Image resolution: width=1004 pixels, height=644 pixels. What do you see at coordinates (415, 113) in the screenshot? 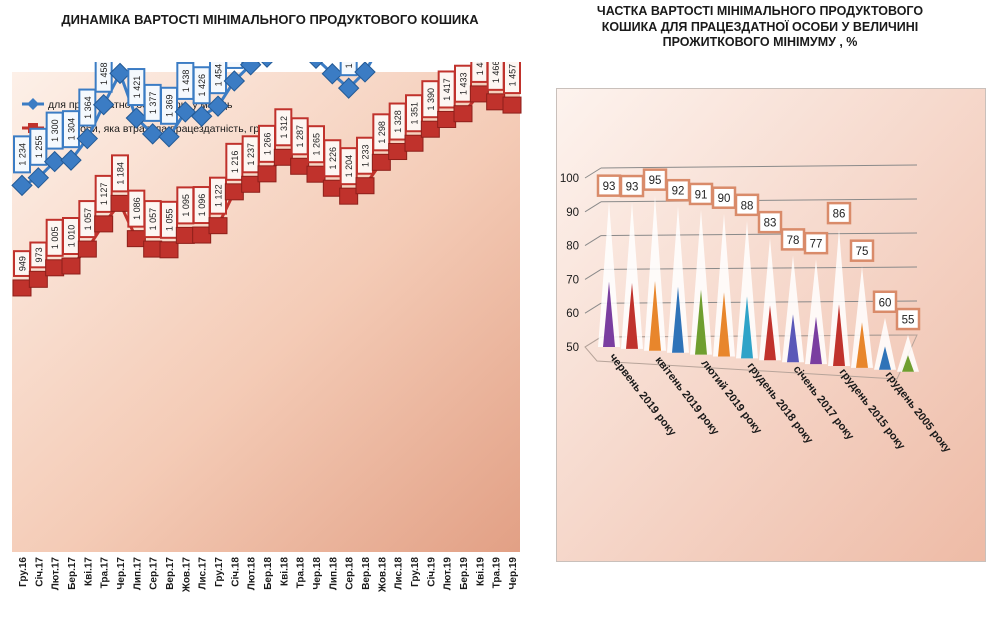
I see `series-2-data-label: 1 351` at bounding box center [415, 113].